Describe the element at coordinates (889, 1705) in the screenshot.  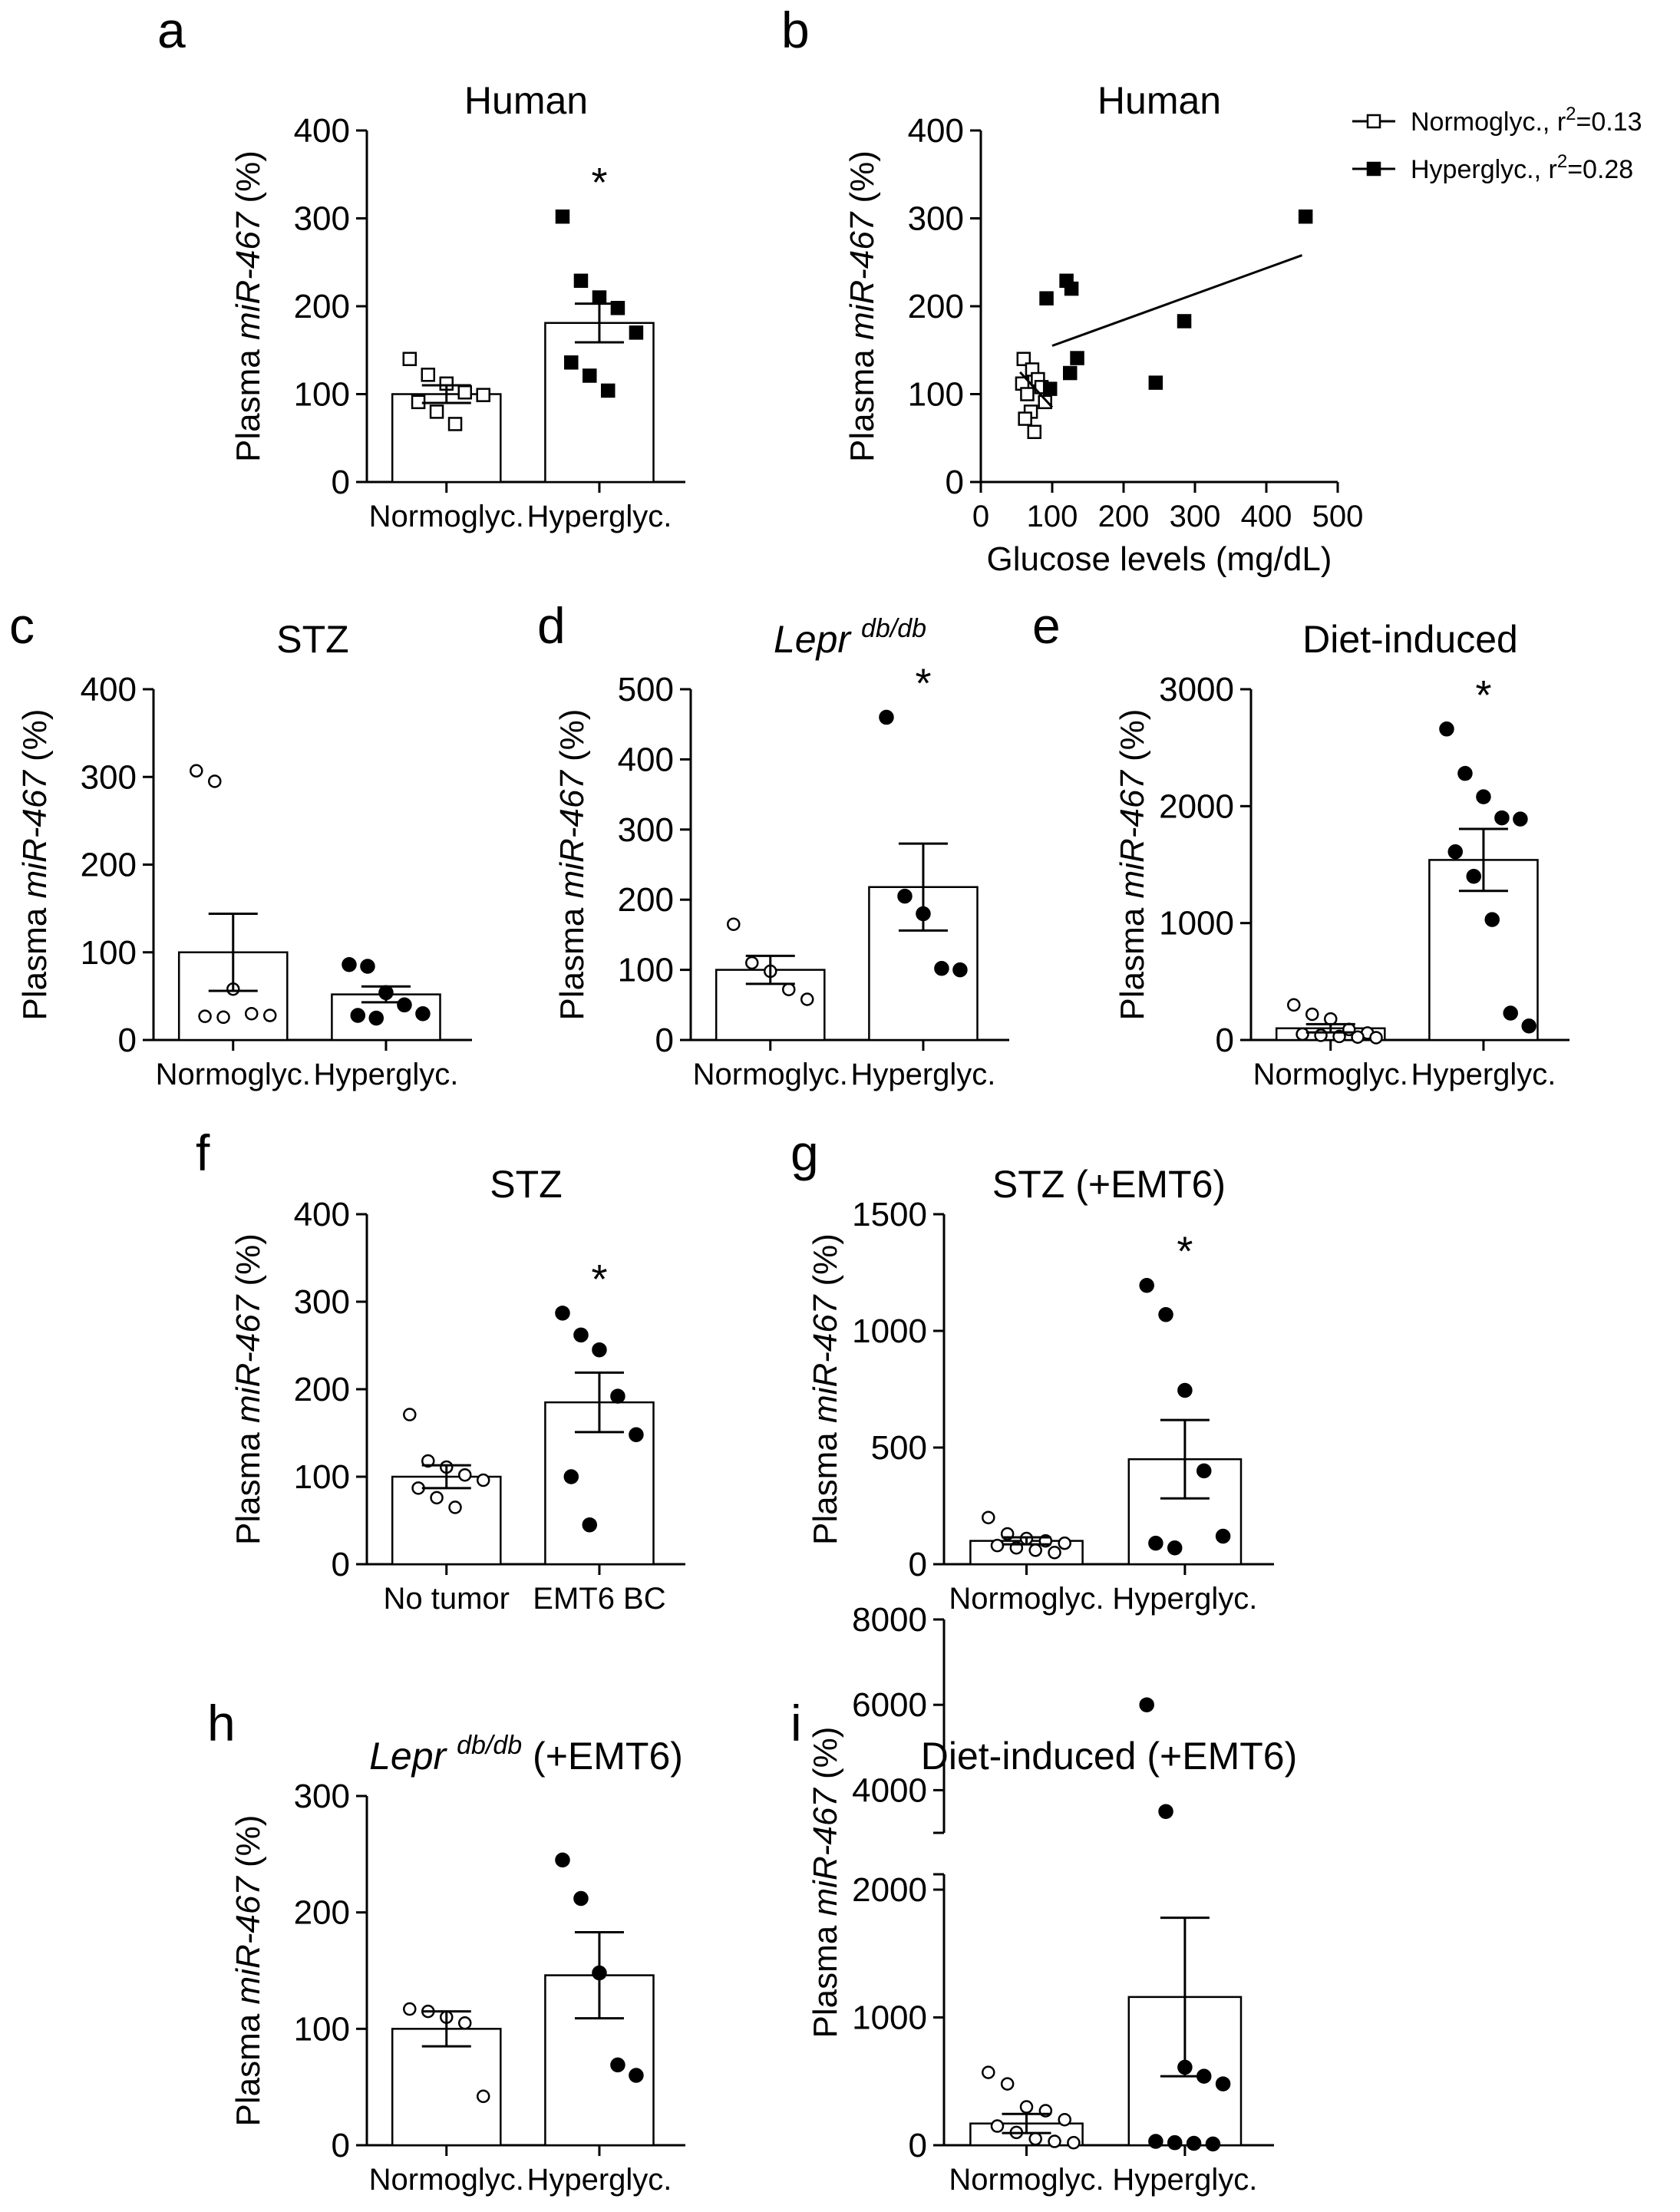
I see `y-tick-label: 6000` at that location.